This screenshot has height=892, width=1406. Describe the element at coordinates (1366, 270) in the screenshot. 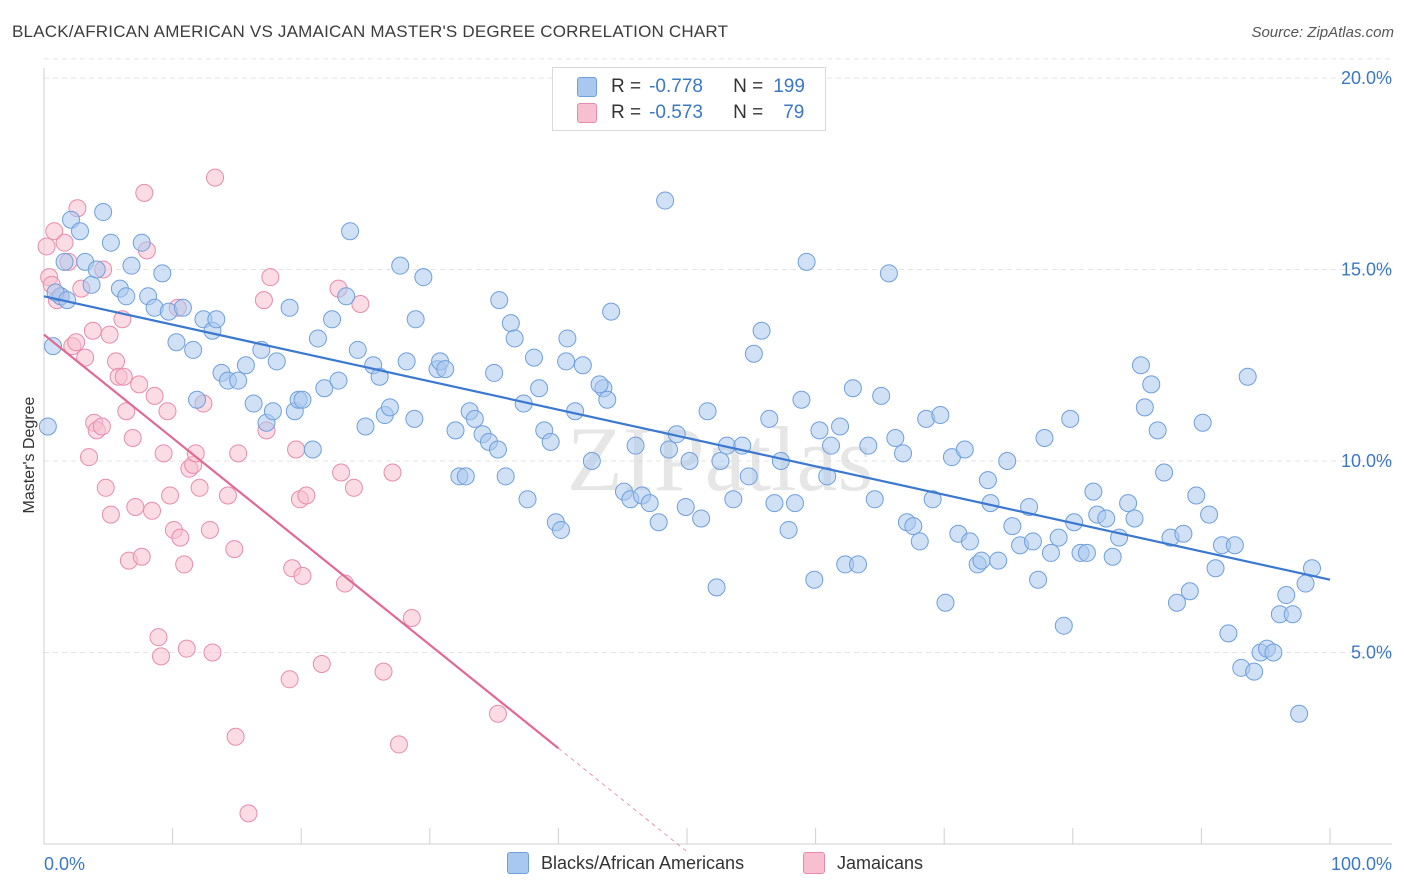

I see `y-tick-label: 15.0%` at that location.